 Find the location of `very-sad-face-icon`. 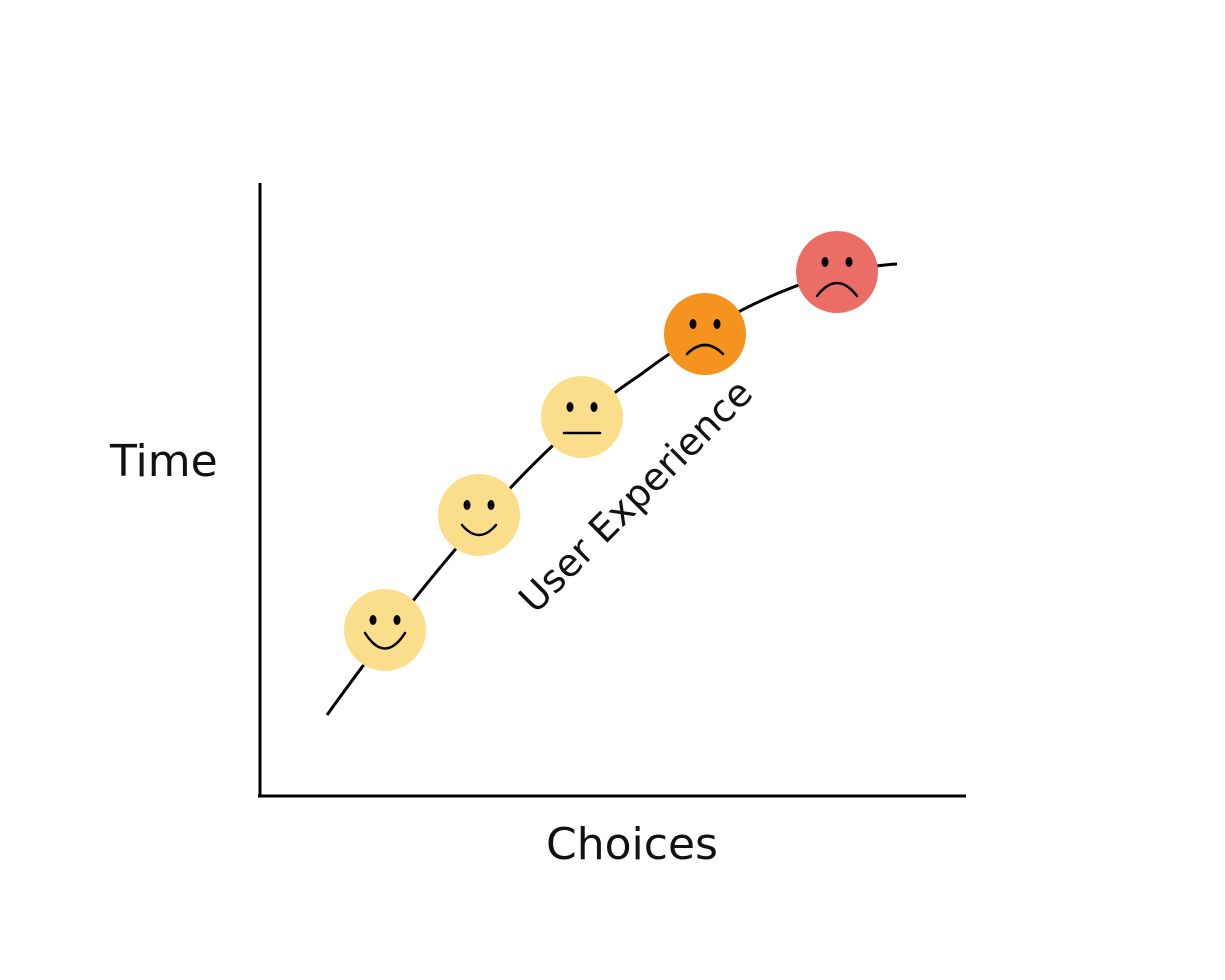

very-sad-face-icon is located at coordinates (837, 272).